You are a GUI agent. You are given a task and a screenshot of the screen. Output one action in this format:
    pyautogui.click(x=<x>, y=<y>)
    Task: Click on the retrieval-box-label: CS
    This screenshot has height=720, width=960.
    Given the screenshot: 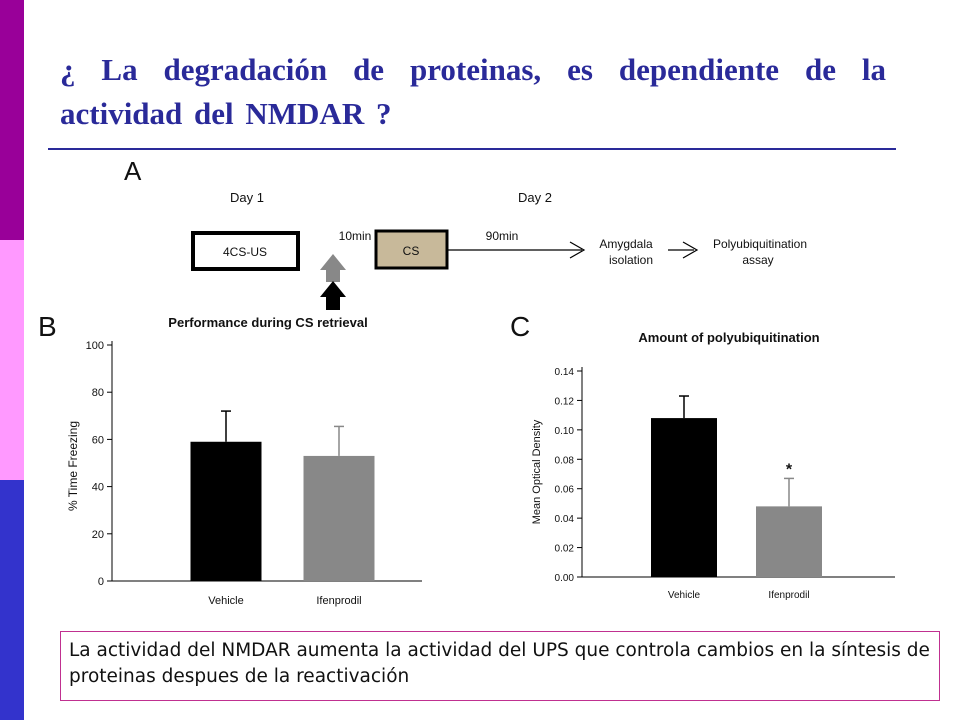 What is the action you would take?
    pyautogui.click(x=411, y=251)
    